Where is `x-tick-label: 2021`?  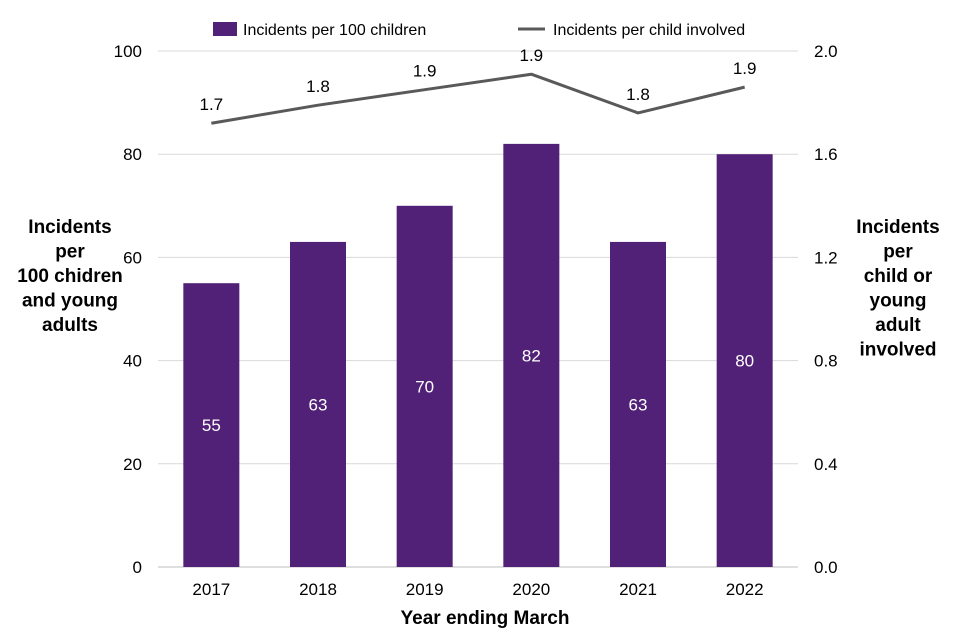 x-tick-label: 2021 is located at coordinates (638, 589).